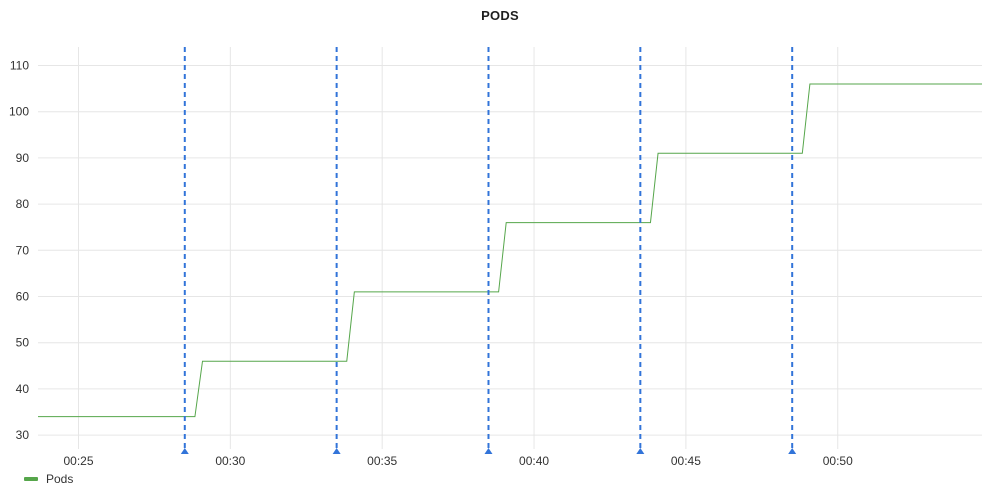 This screenshot has width=1000, height=500. I want to click on y-tick-label: 30, so click(23, 435).